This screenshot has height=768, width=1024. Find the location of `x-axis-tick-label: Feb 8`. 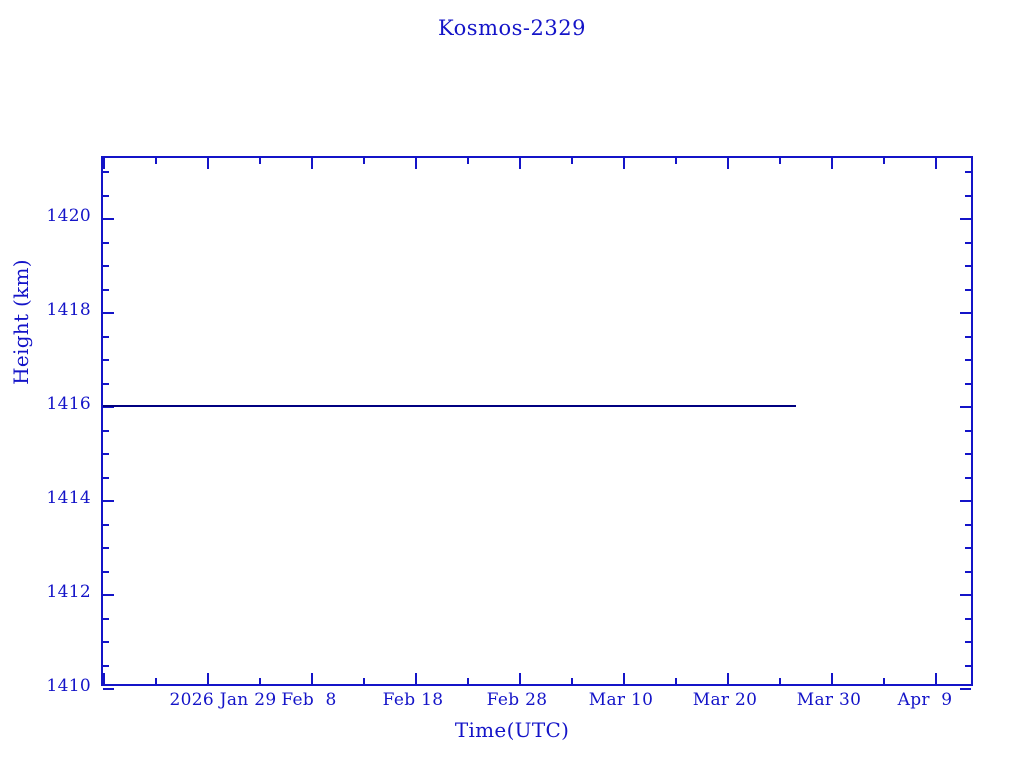

x-axis-tick-label: Feb 8 is located at coordinates (309, 700).